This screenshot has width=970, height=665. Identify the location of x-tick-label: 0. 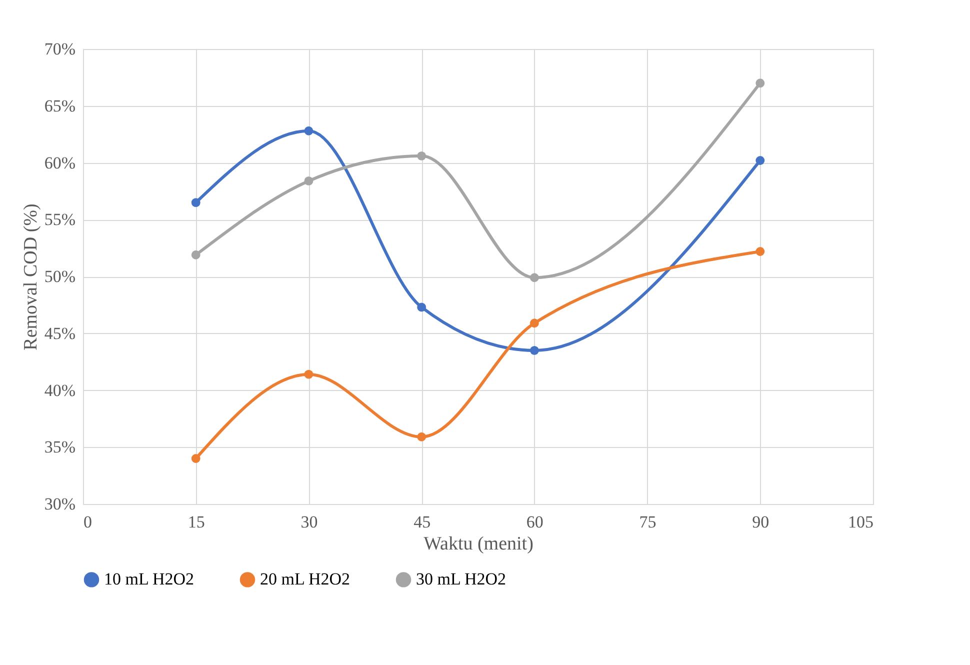
(88, 522).